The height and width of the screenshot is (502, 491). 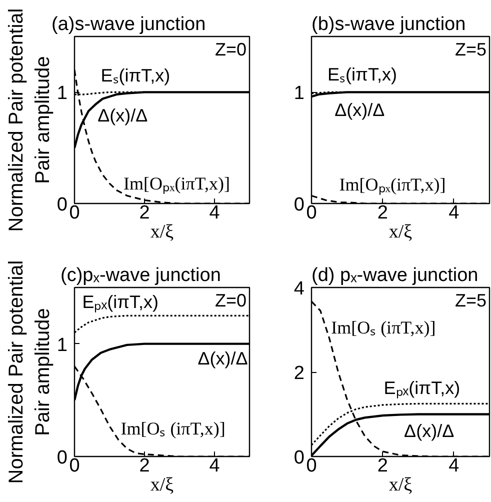 I want to click on chart-title: (d) pₓ-wave junction, so click(x=395, y=275).